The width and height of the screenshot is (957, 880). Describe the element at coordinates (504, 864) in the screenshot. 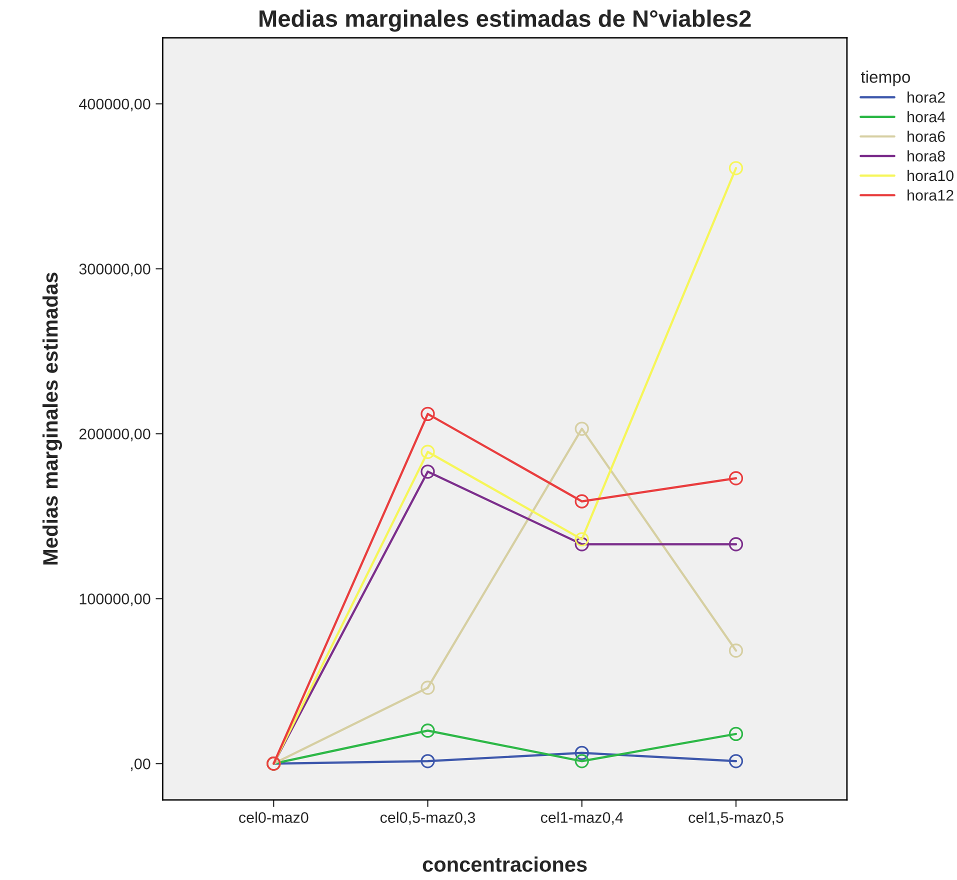

I see `x-axis-title: concentraciones` at that location.